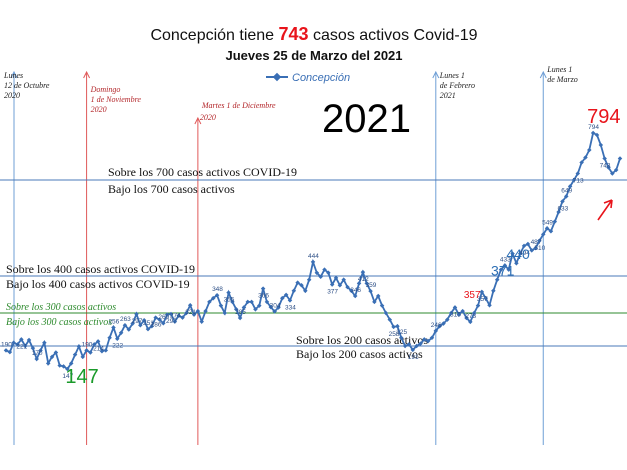  Describe the element at coordinates (238, 105) in the screenshot. I see `event-label-2-0: Martes 1 de Diciembre` at that location.